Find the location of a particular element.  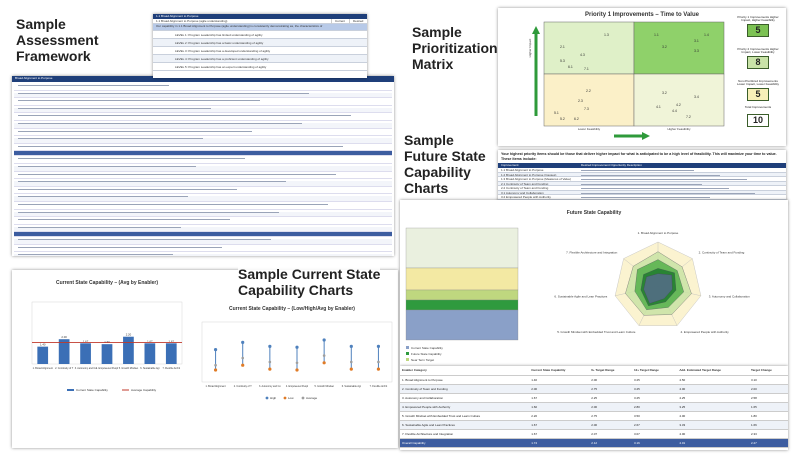

table-cell: 4.00 is located at coordinates (713, 416).